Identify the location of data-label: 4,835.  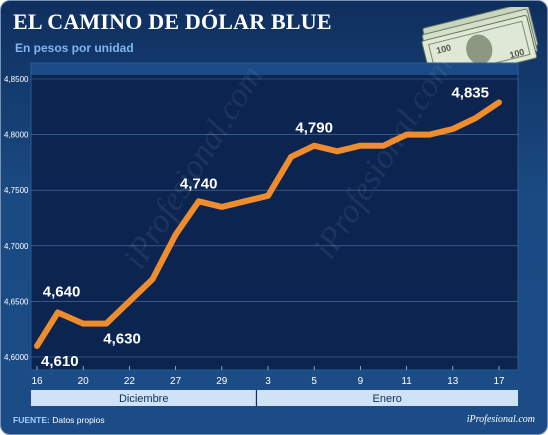
(470, 92).